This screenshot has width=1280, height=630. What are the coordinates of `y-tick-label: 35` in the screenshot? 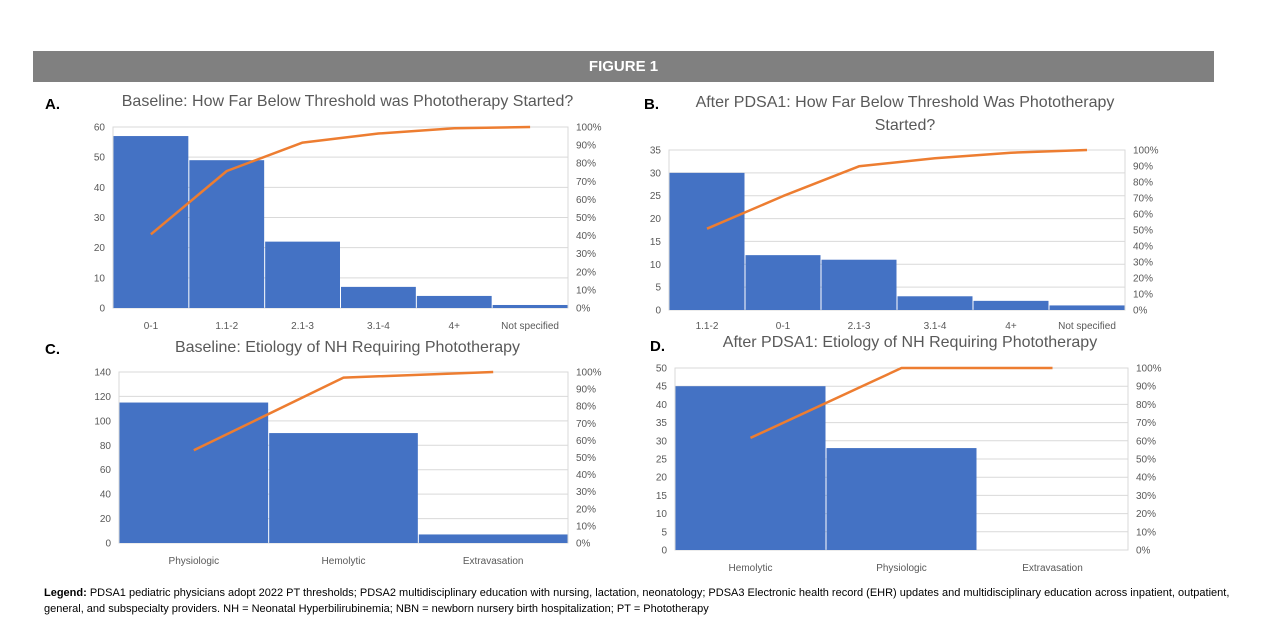 It's located at (662, 423).